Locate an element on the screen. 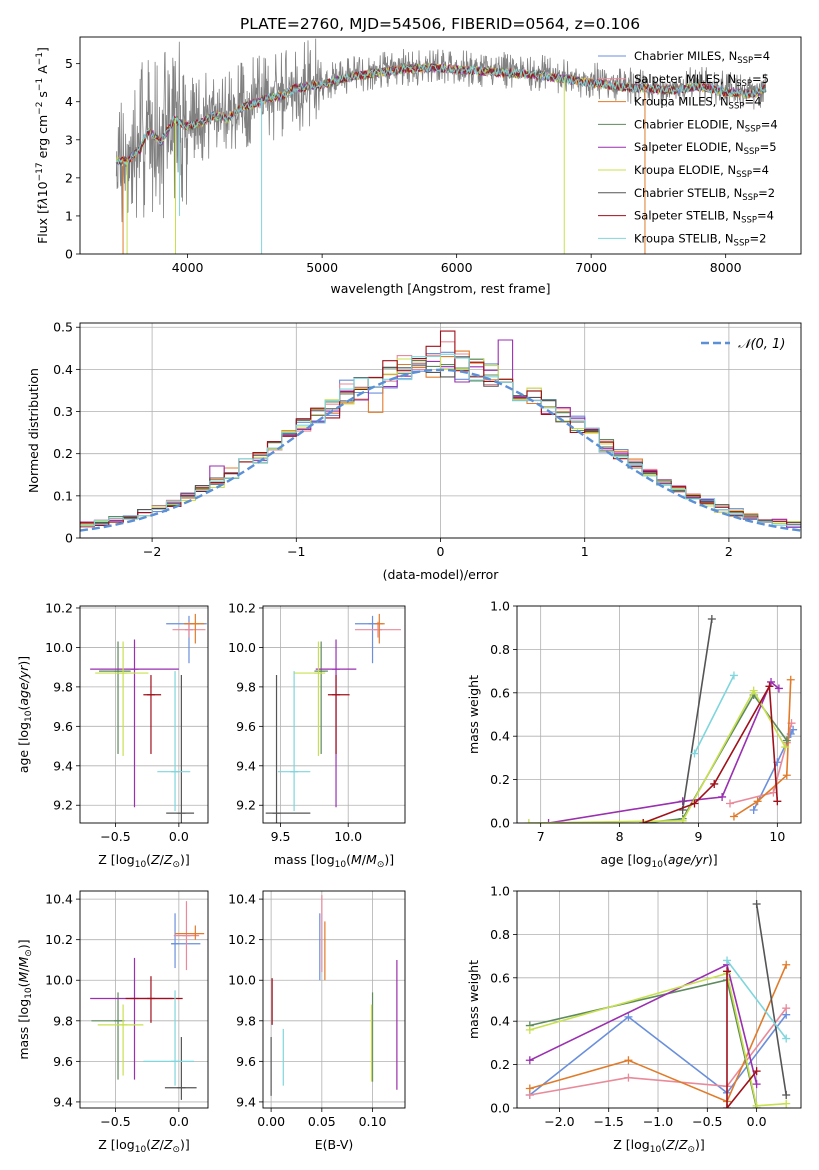 This screenshot has width=819, height=1170. axes-mass_vs_ebv: 0.00 0.05 0.10 9.4 9.6 9.8 10.0 10.2 10.4 E(B-V) is located at coordinates (317, 1021).